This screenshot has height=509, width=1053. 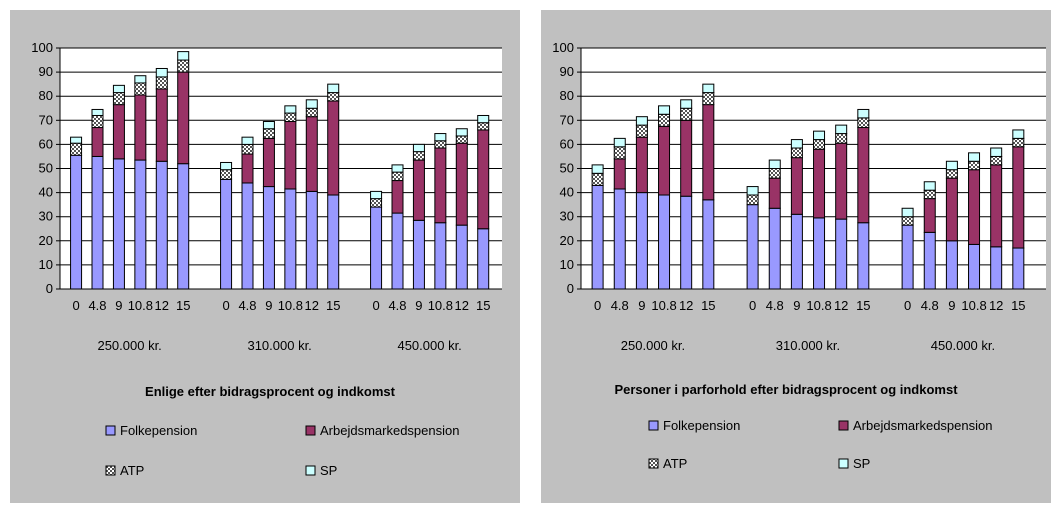 I want to click on group-label: 250.000 kr., so click(x=653, y=345).